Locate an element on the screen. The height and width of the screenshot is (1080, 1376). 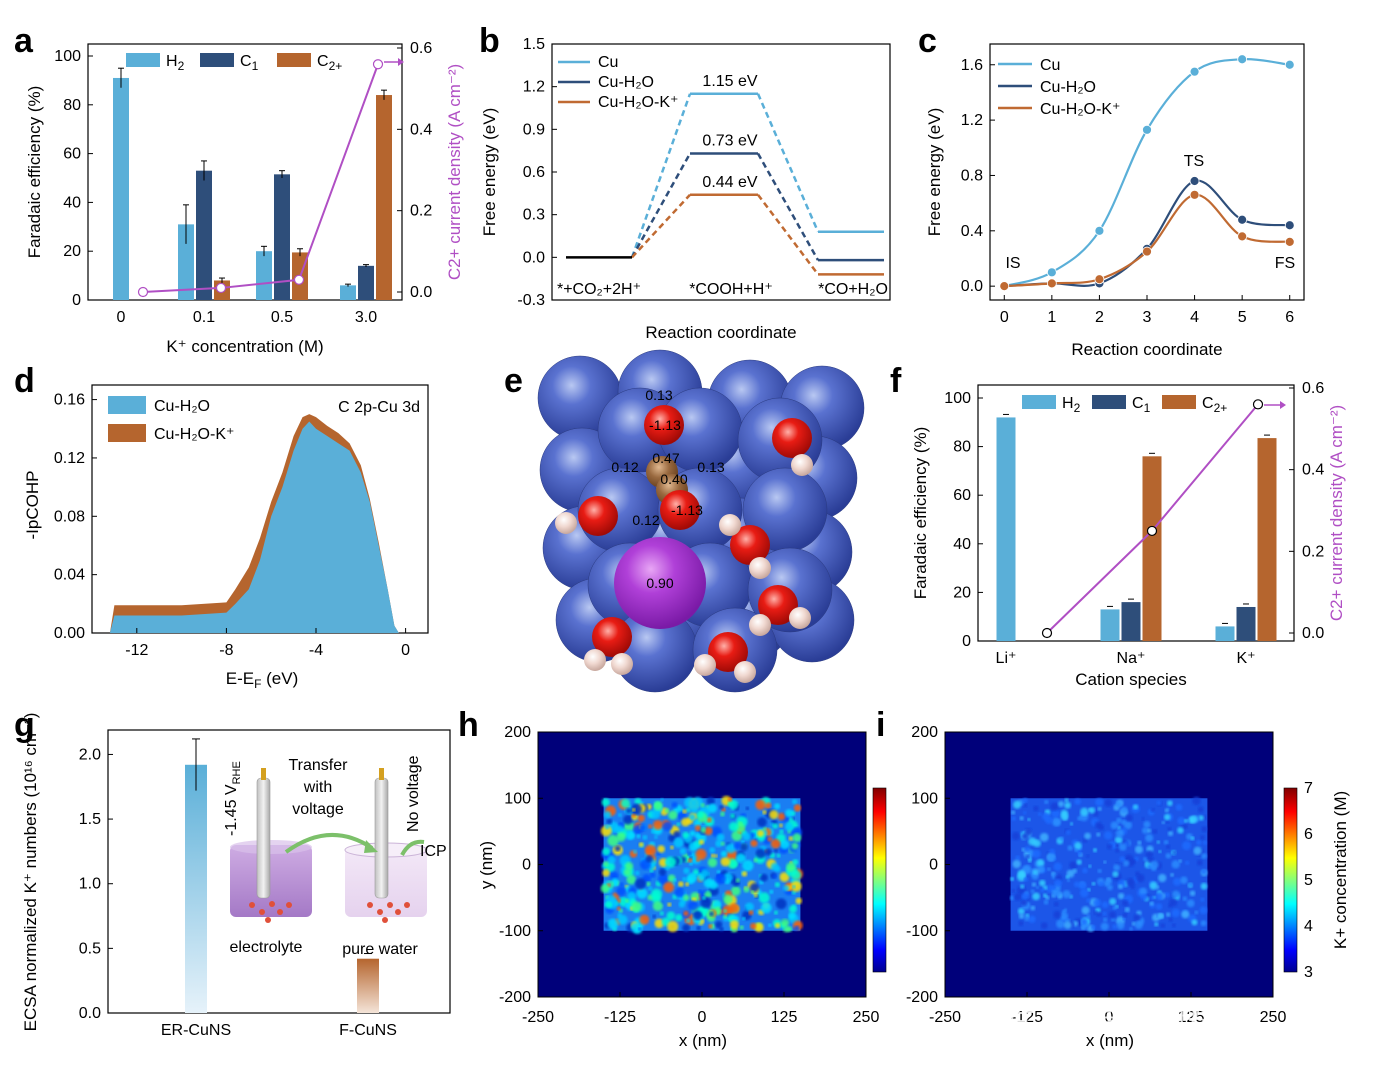
y-tick-label: 1.2 is located at coordinates (534, 87).